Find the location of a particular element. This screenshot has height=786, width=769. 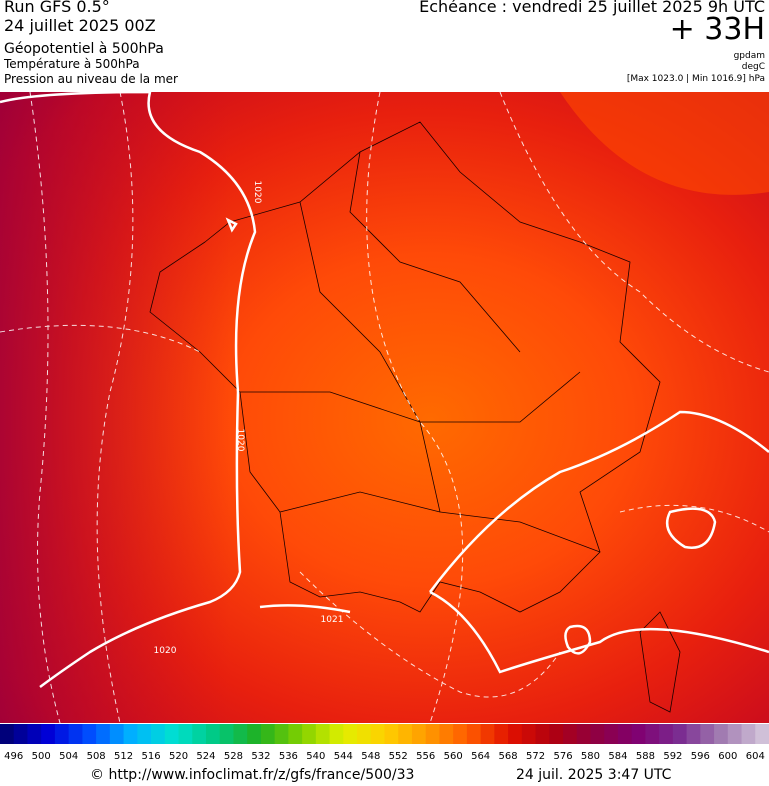

colorbar-label: 524 is located at coordinates (205, 756).